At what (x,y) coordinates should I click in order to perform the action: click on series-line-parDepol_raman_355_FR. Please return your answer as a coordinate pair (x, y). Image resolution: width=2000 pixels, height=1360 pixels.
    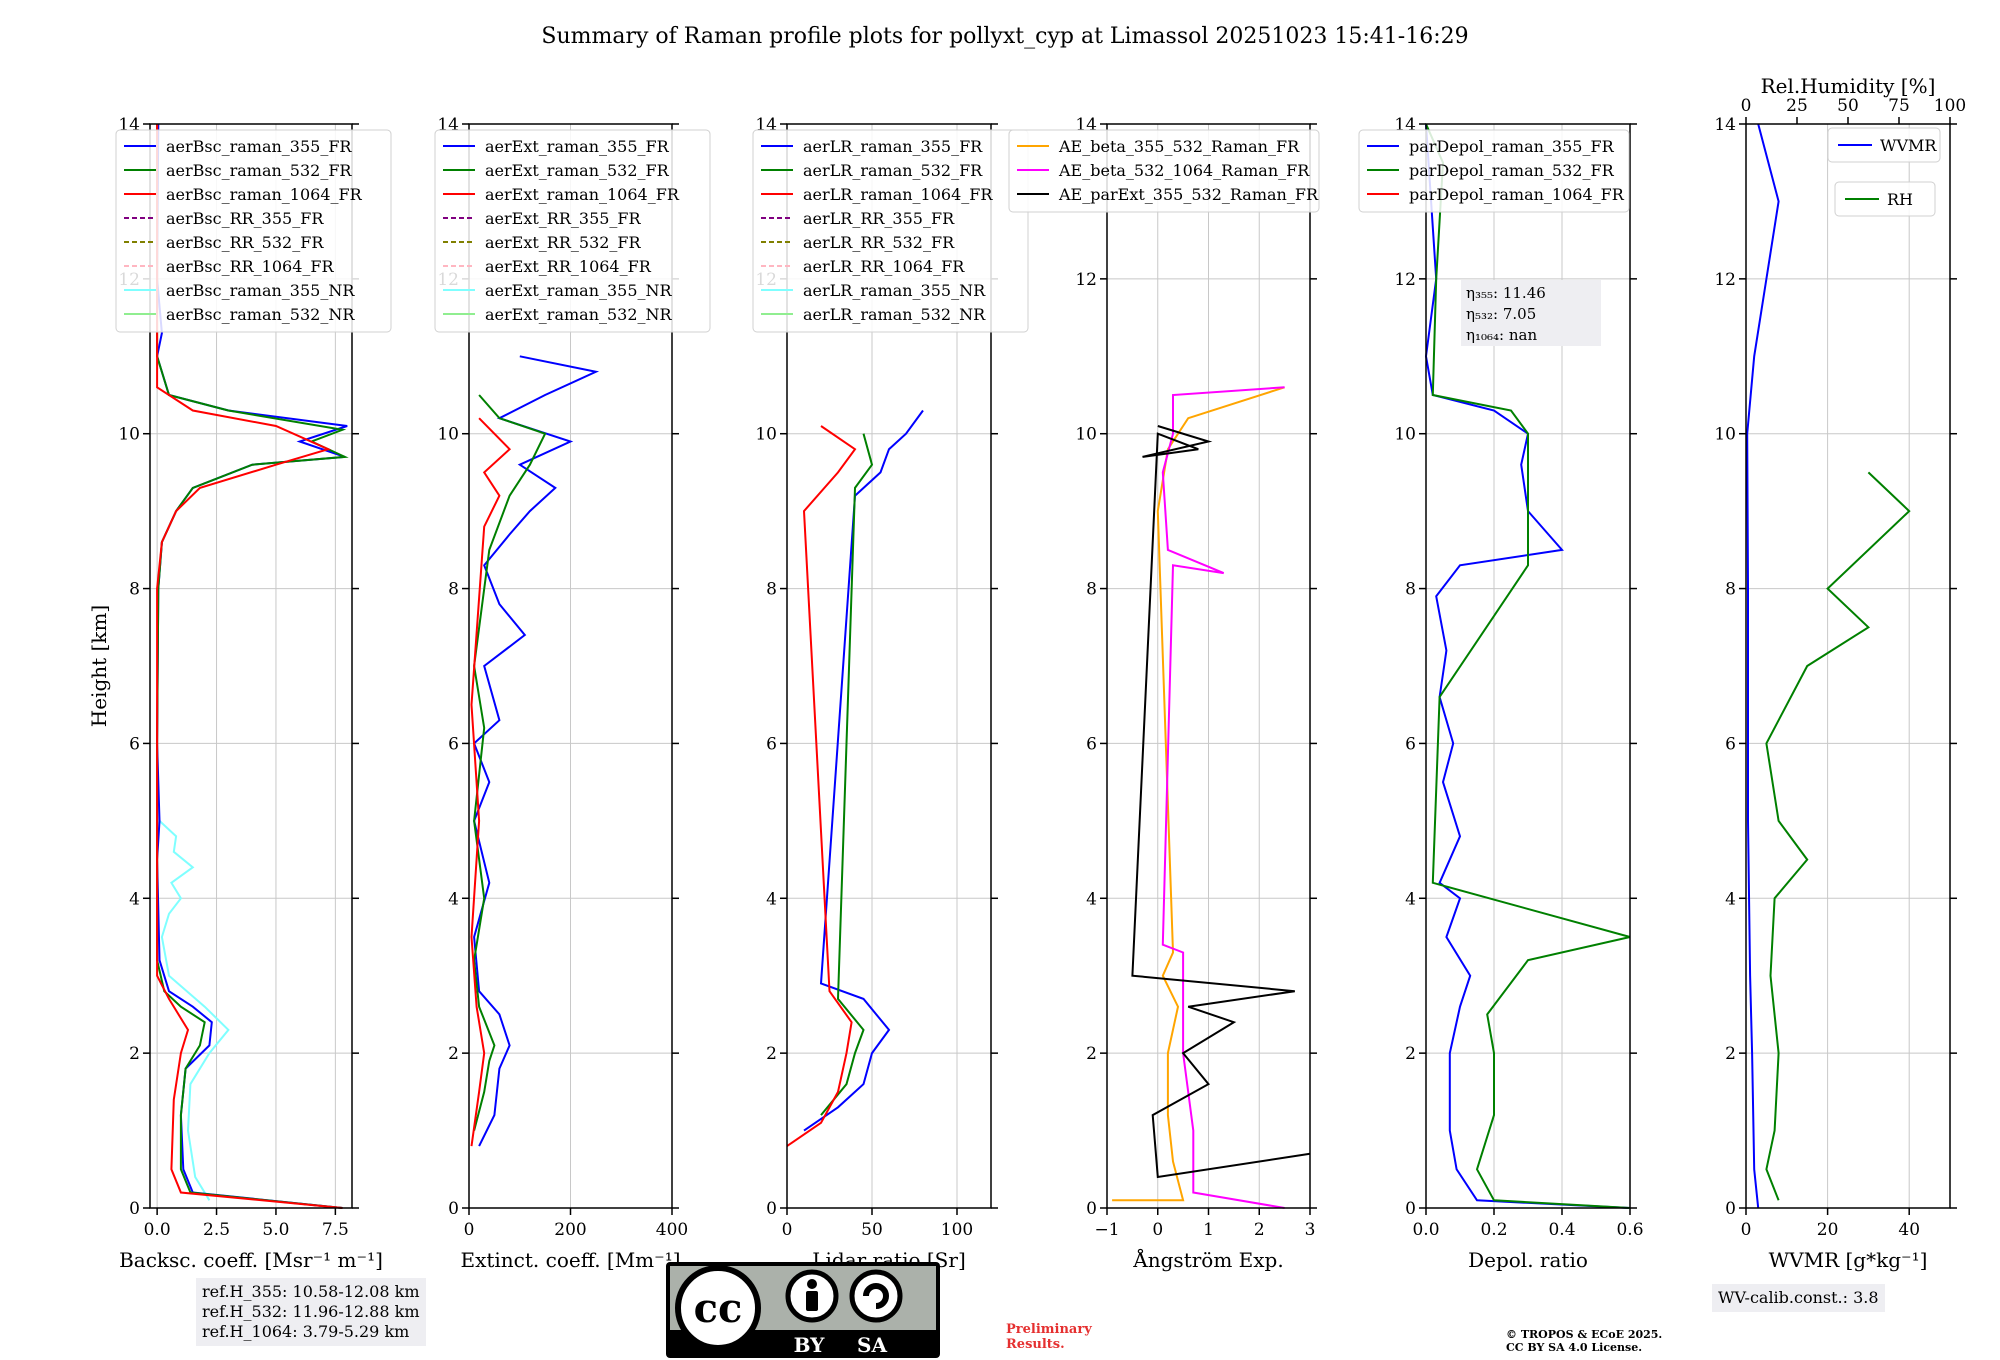
    Looking at the image, I should click on (1527, 666).